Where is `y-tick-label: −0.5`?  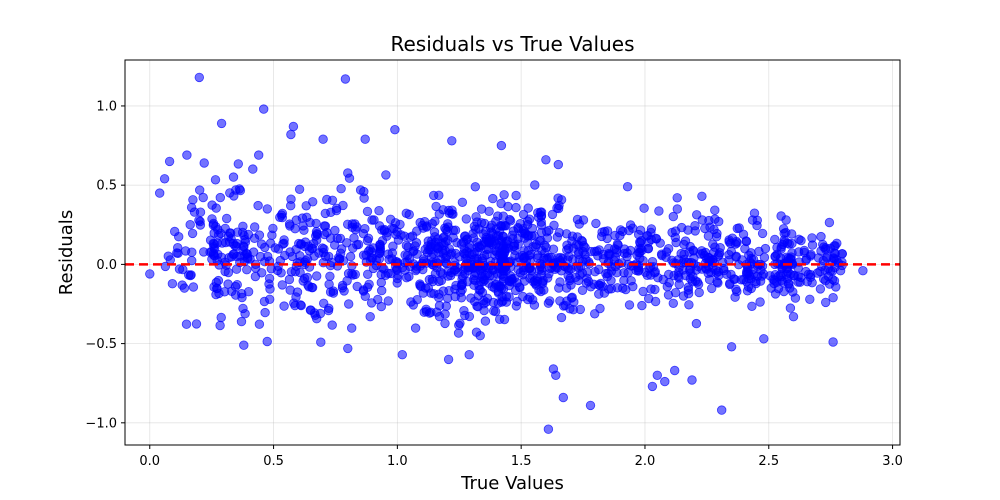 y-tick-label: −0.5 is located at coordinates (101, 344).